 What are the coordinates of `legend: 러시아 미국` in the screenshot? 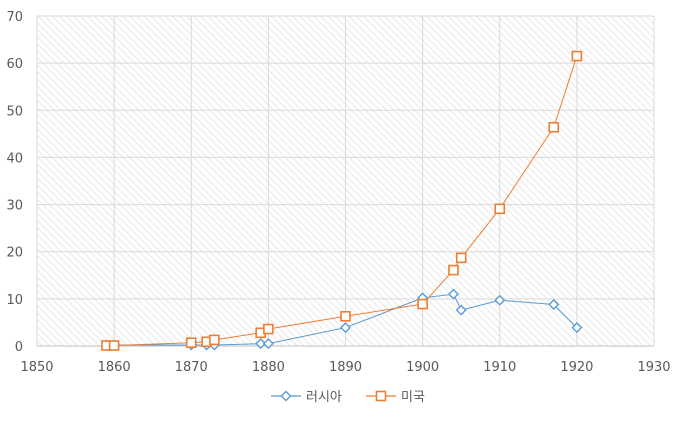 It's located at (348, 397).